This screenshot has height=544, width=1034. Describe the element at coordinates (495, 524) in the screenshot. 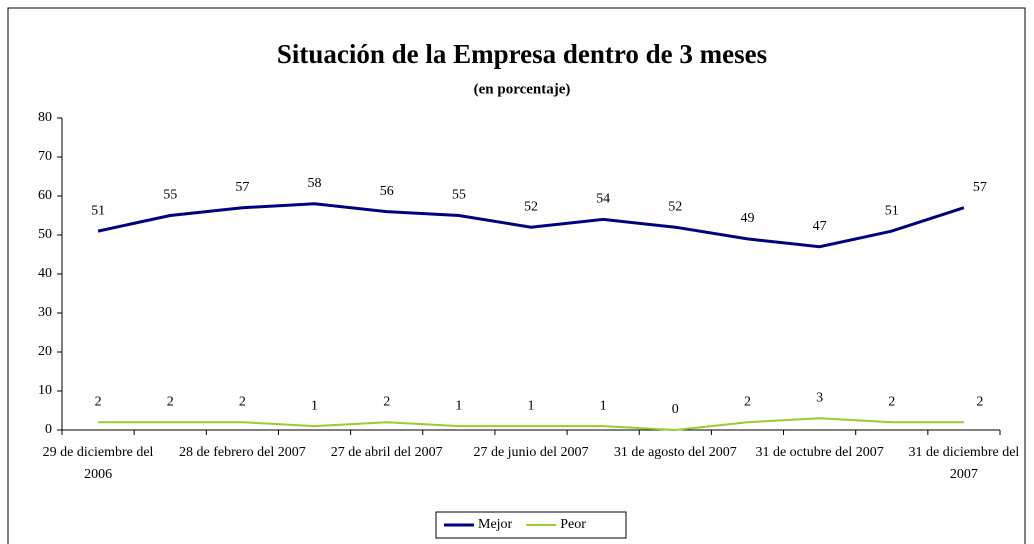

I see `legend-label: Mejor` at that location.